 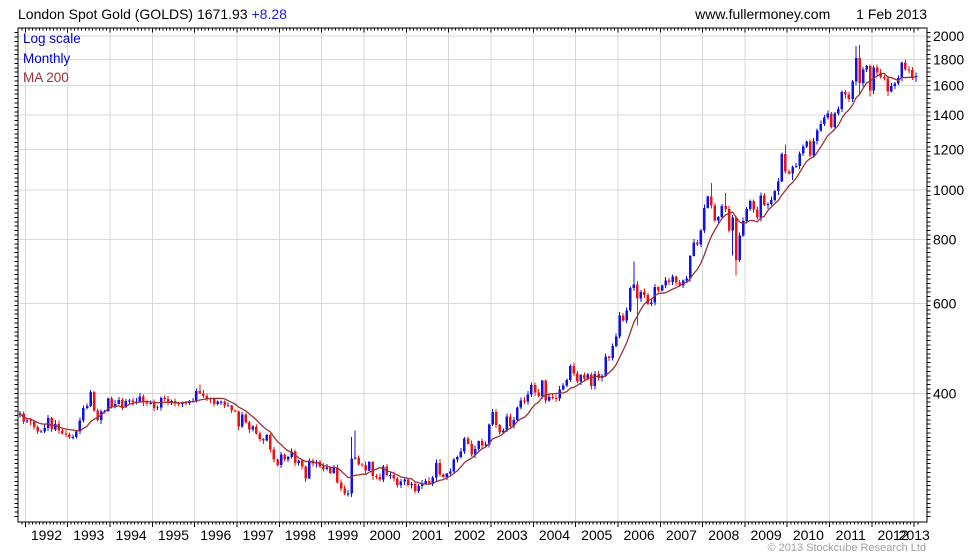 What do you see at coordinates (133, 14) in the screenshot?
I see `instrument-and-price: London Spot Gold (GOLDS) 1671.93` at bounding box center [133, 14].